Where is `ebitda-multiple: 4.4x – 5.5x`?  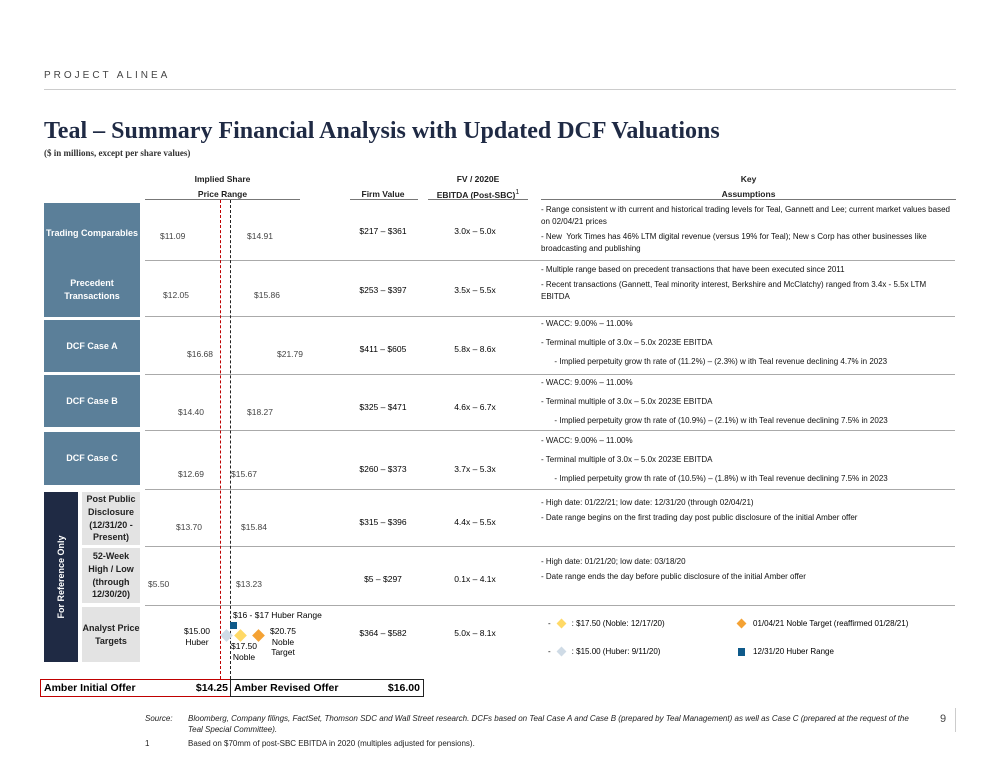 ebitda-multiple: 4.4x – 5.5x is located at coordinates (475, 522).